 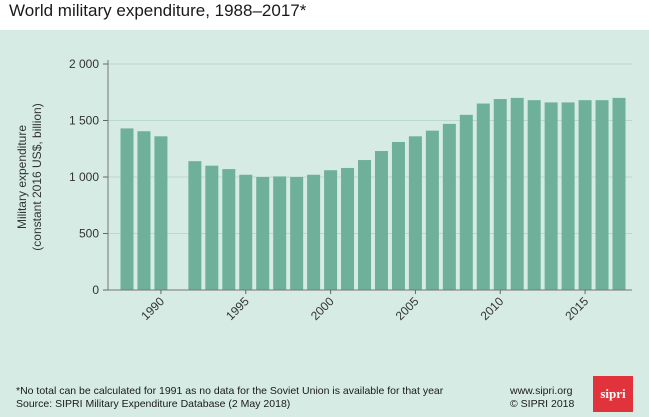 What do you see at coordinates (37, 176) in the screenshot?
I see `y-axis-title-line2: (constant 2016 US$, billion)` at bounding box center [37, 176].